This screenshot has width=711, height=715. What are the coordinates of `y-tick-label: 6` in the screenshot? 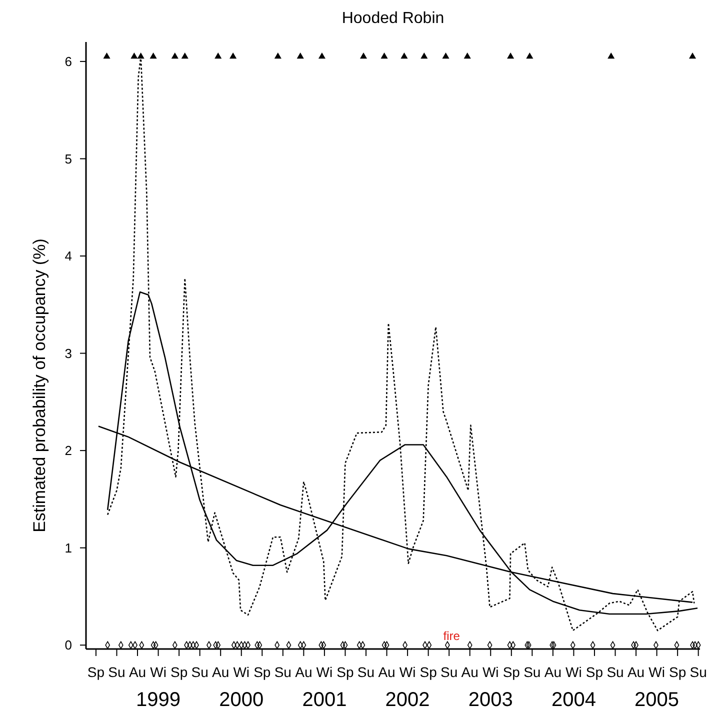 It's located at (68, 62).